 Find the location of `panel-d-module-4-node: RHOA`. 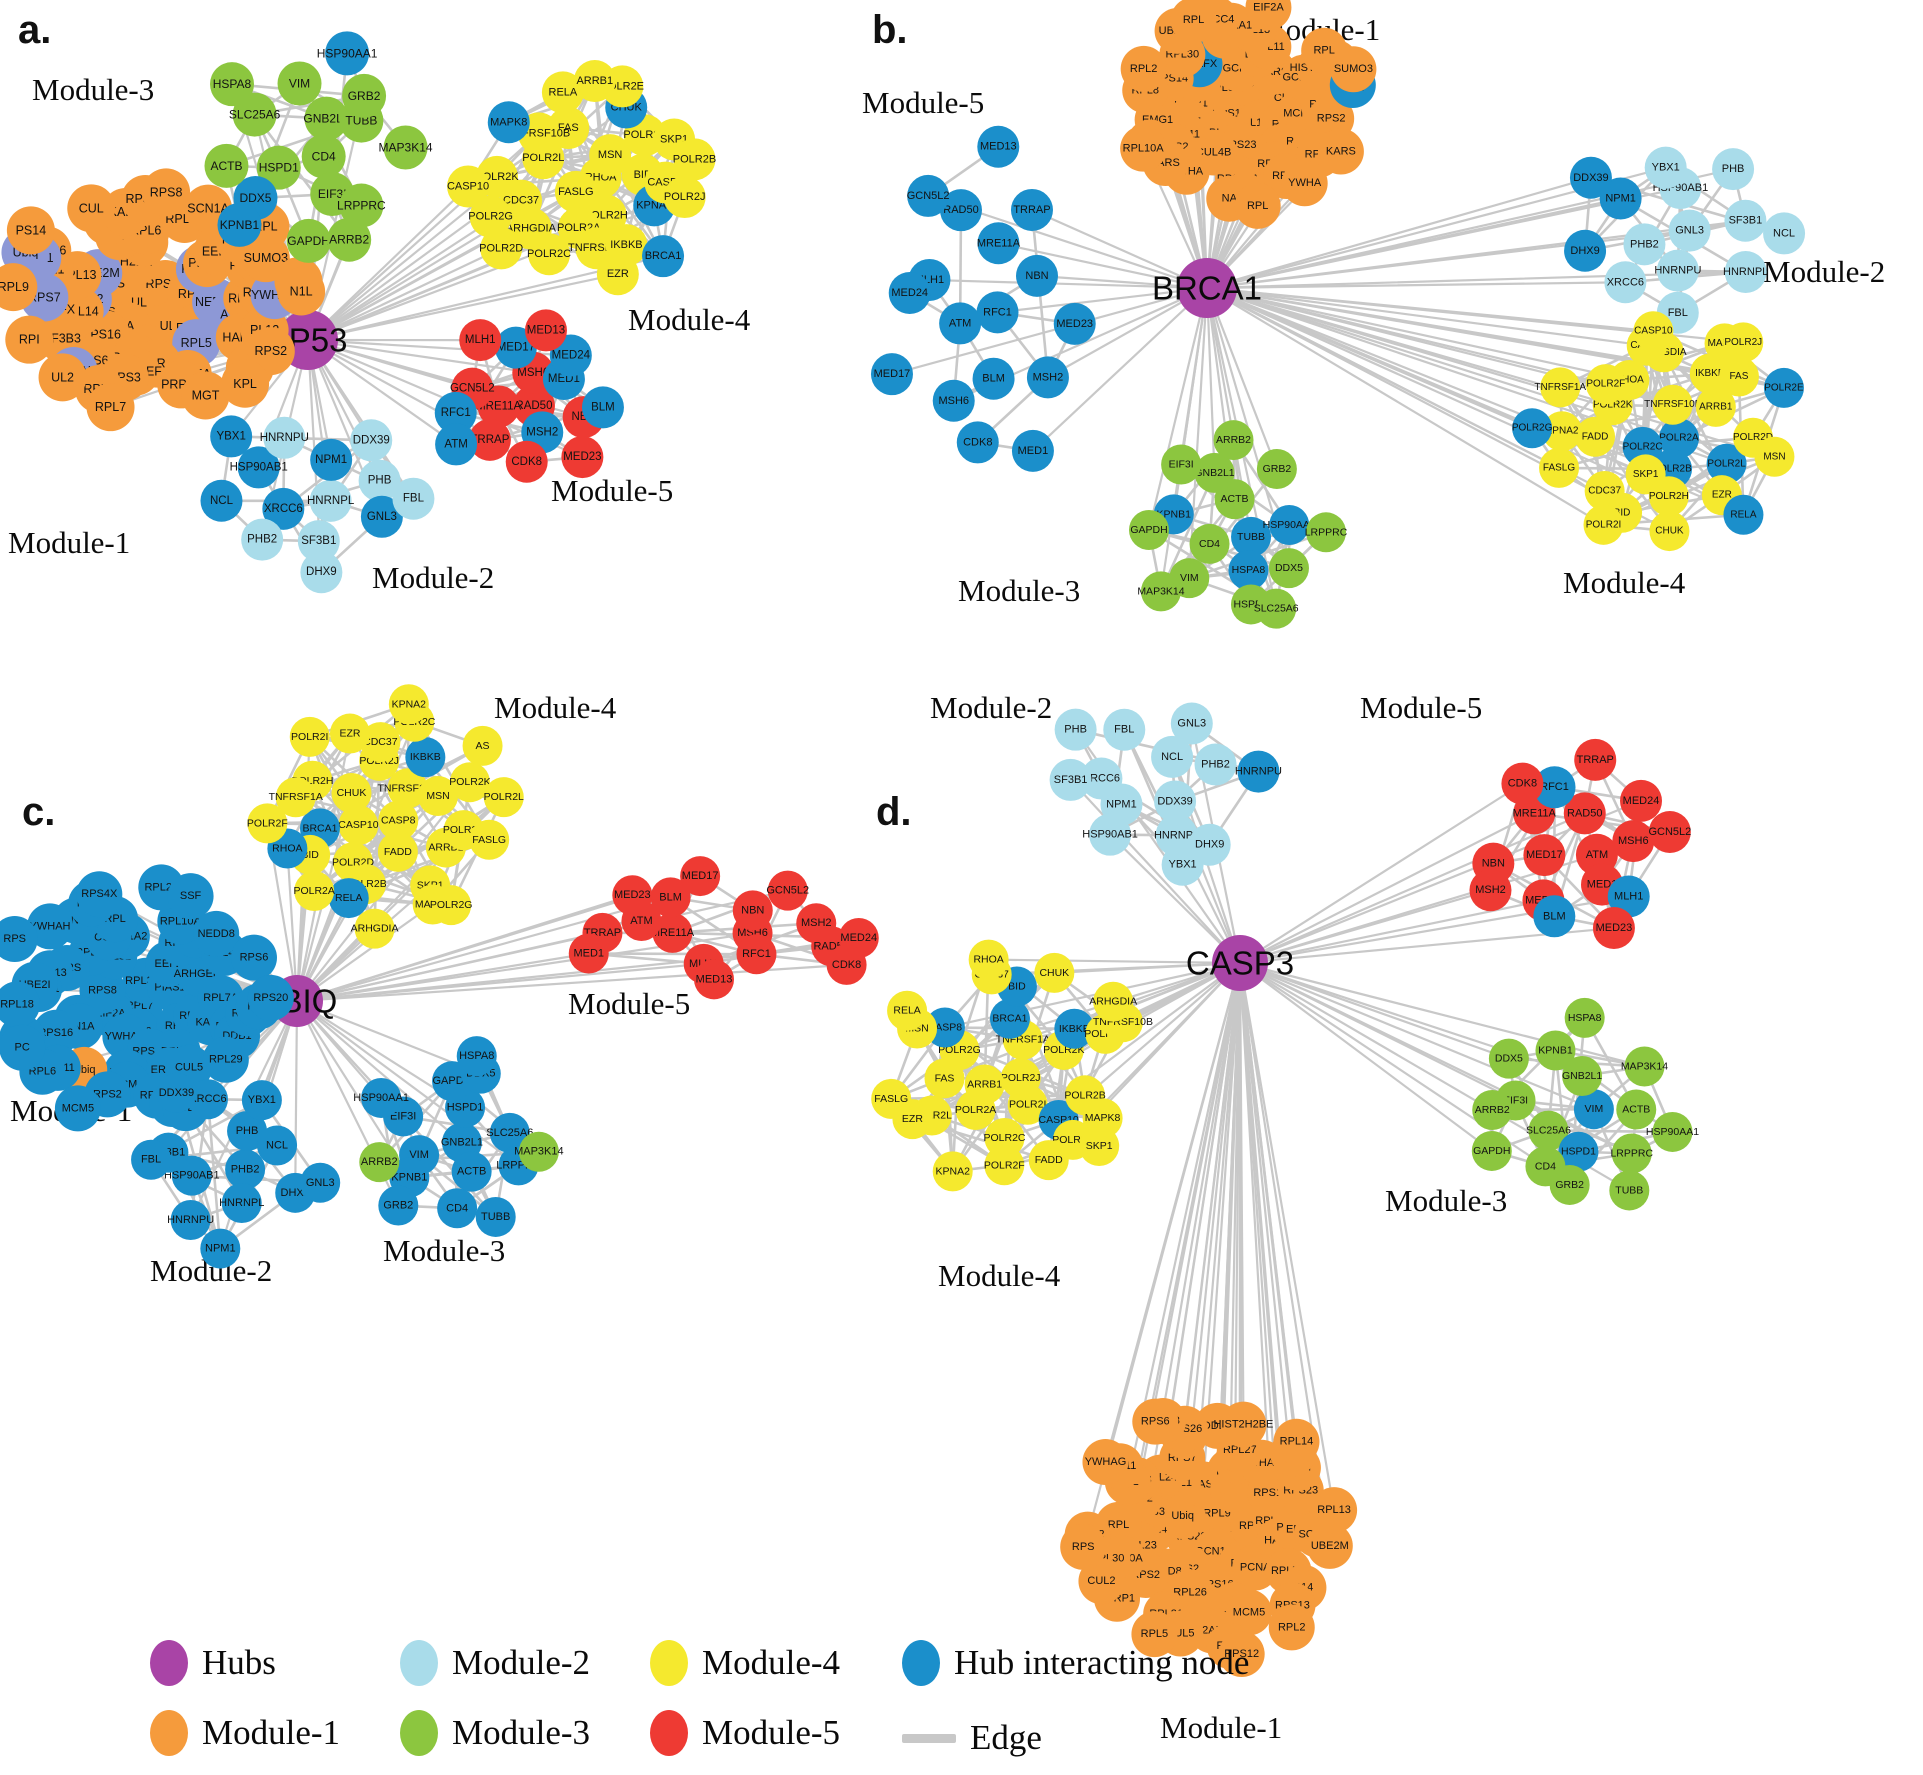

panel-d-module-4-node: RHOA is located at coordinates (988, 959).